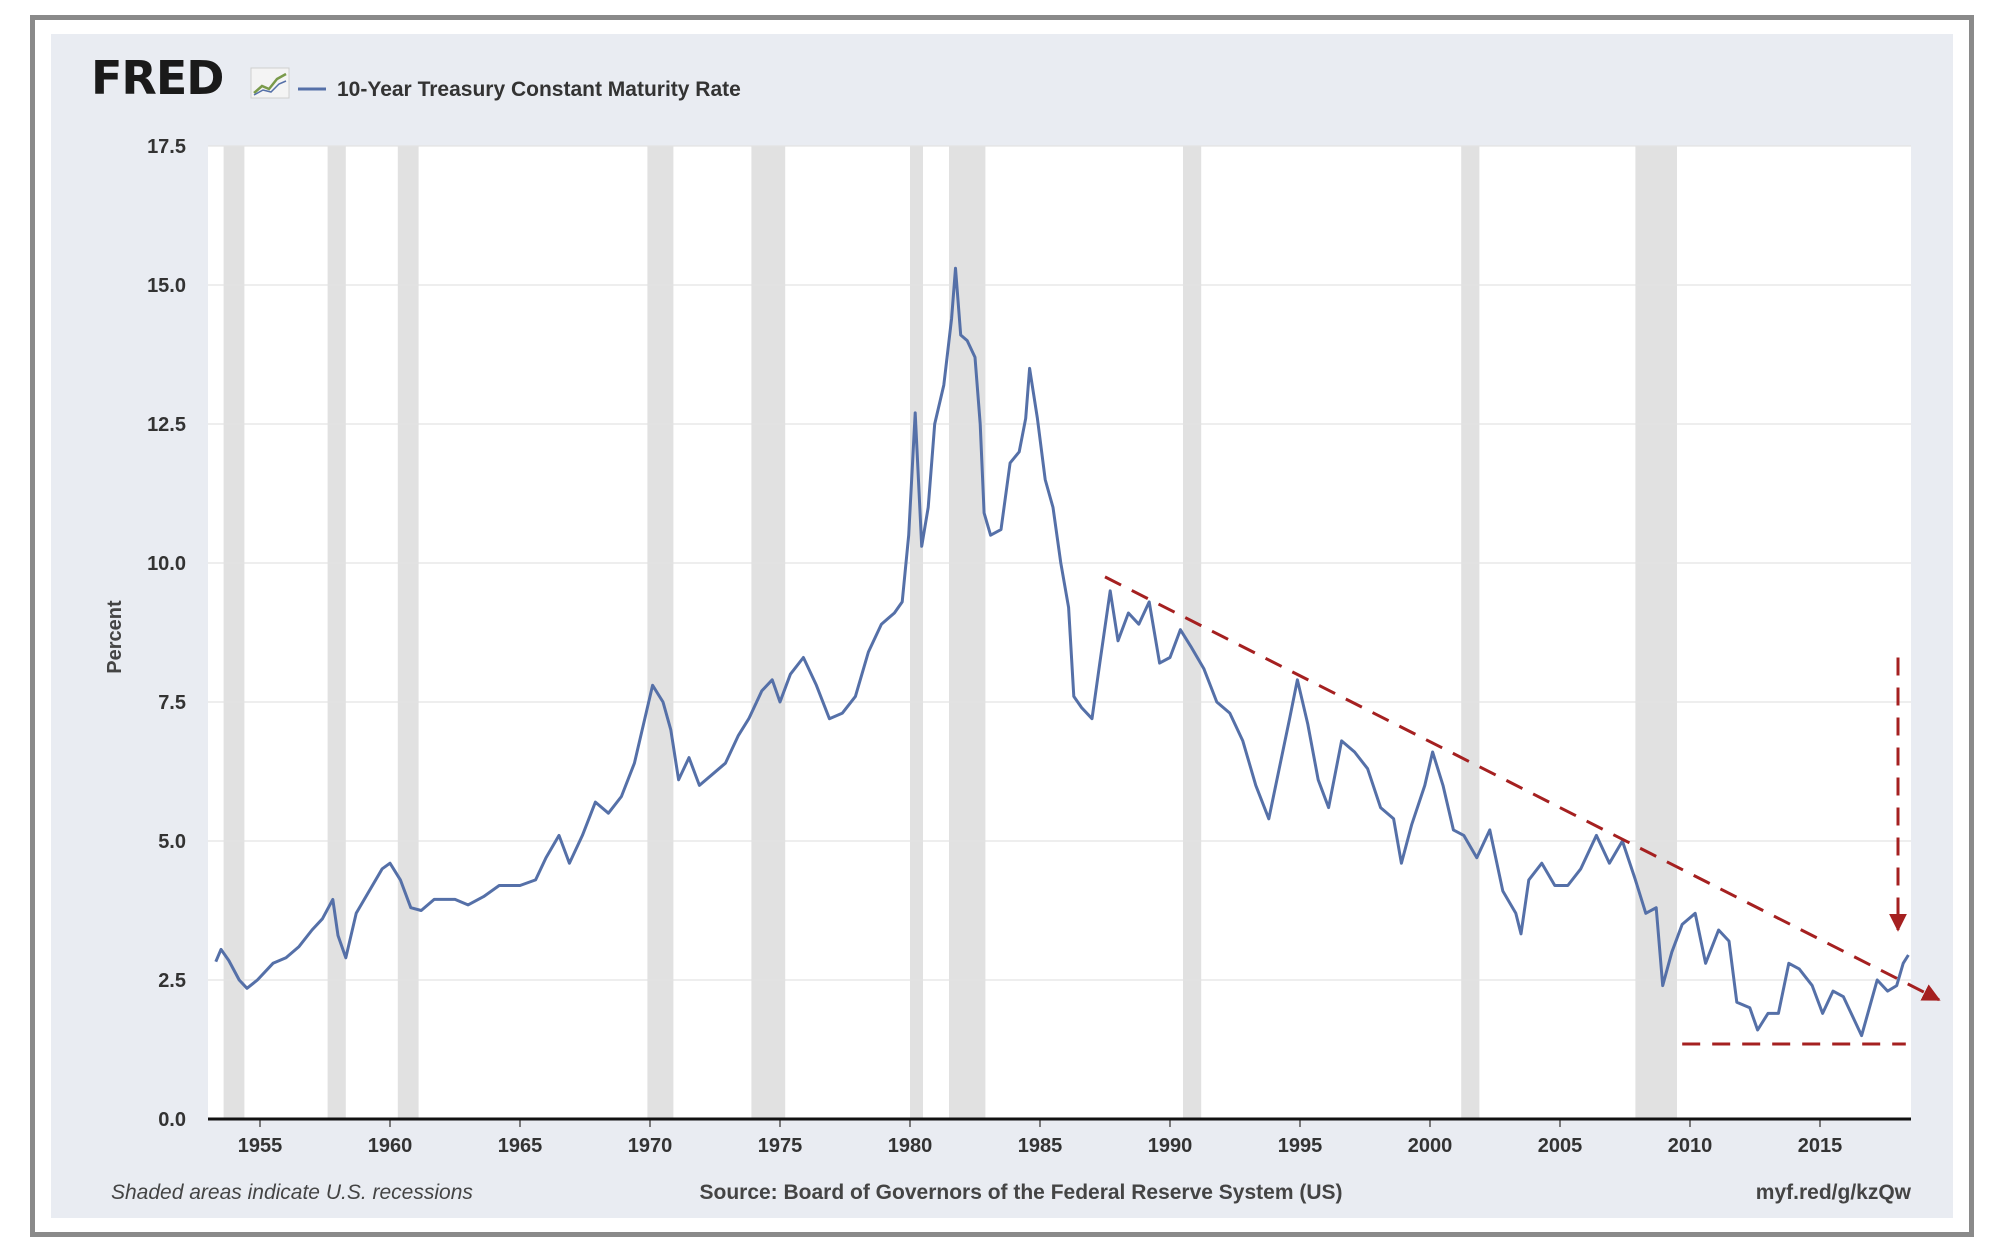 This screenshot has width=2000, height=1250. I want to click on y-tick-label: 15.0, so click(166, 286).